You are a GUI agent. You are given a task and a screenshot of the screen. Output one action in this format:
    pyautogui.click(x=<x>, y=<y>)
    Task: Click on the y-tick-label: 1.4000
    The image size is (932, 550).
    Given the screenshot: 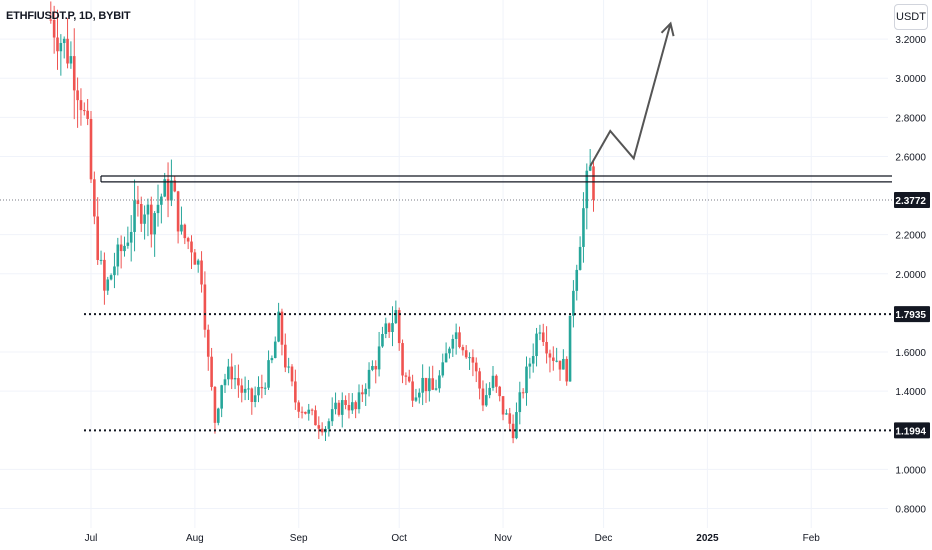 What is the action you would take?
    pyautogui.click(x=910, y=392)
    